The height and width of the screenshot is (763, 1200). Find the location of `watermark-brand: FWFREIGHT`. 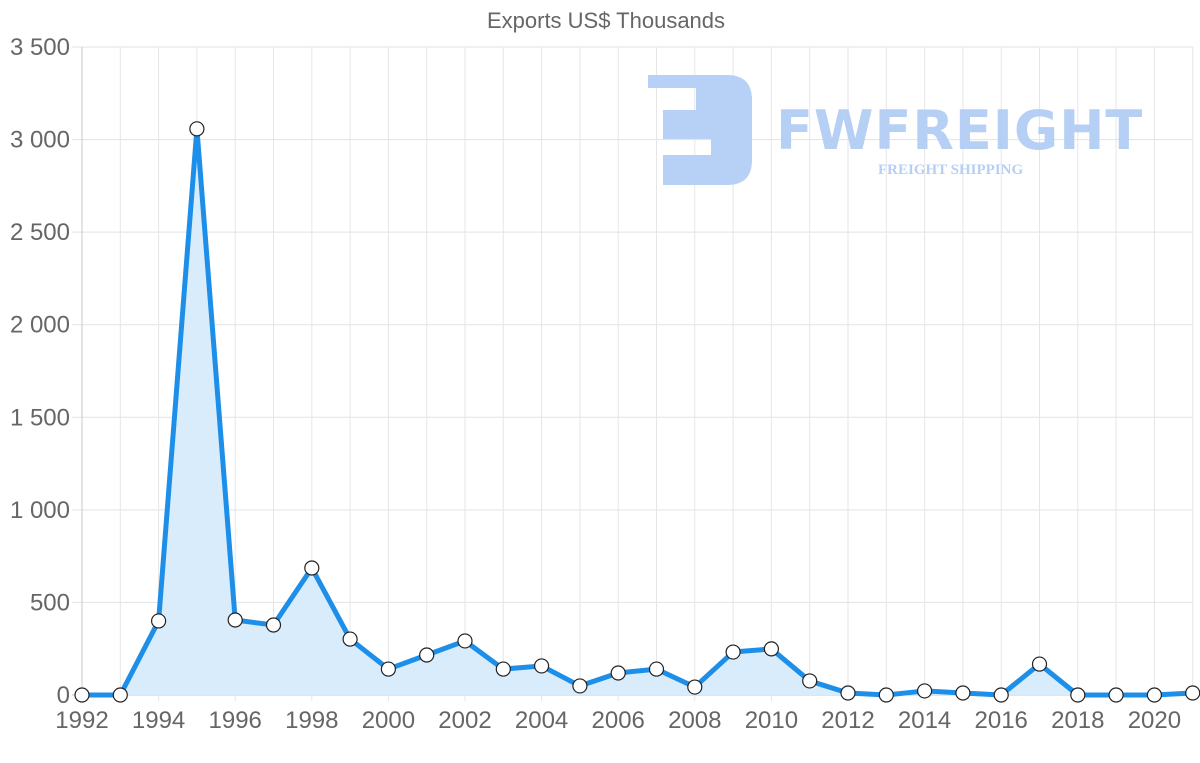

watermark-brand: FWFREIGHT is located at coordinates (959, 130).